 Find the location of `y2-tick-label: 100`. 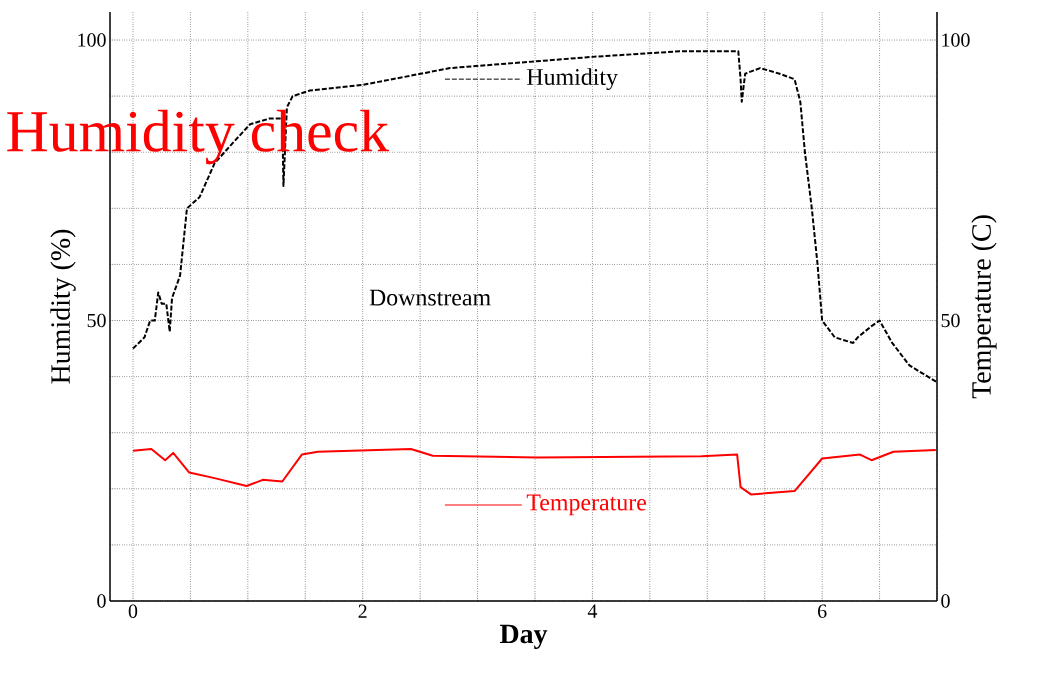

y2-tick-label: 100 is located at coordinates (956, 40).